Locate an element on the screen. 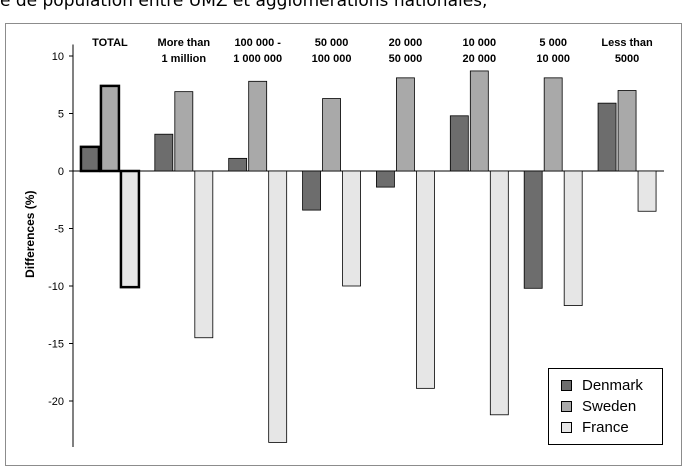 This screenshot has width=686, height=471. y-tick-label: 0 is located at coordinates (61, 172).